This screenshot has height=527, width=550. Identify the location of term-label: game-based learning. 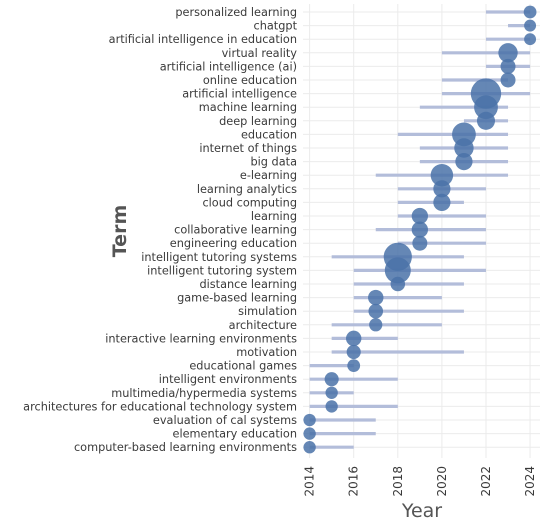
(237, 298).